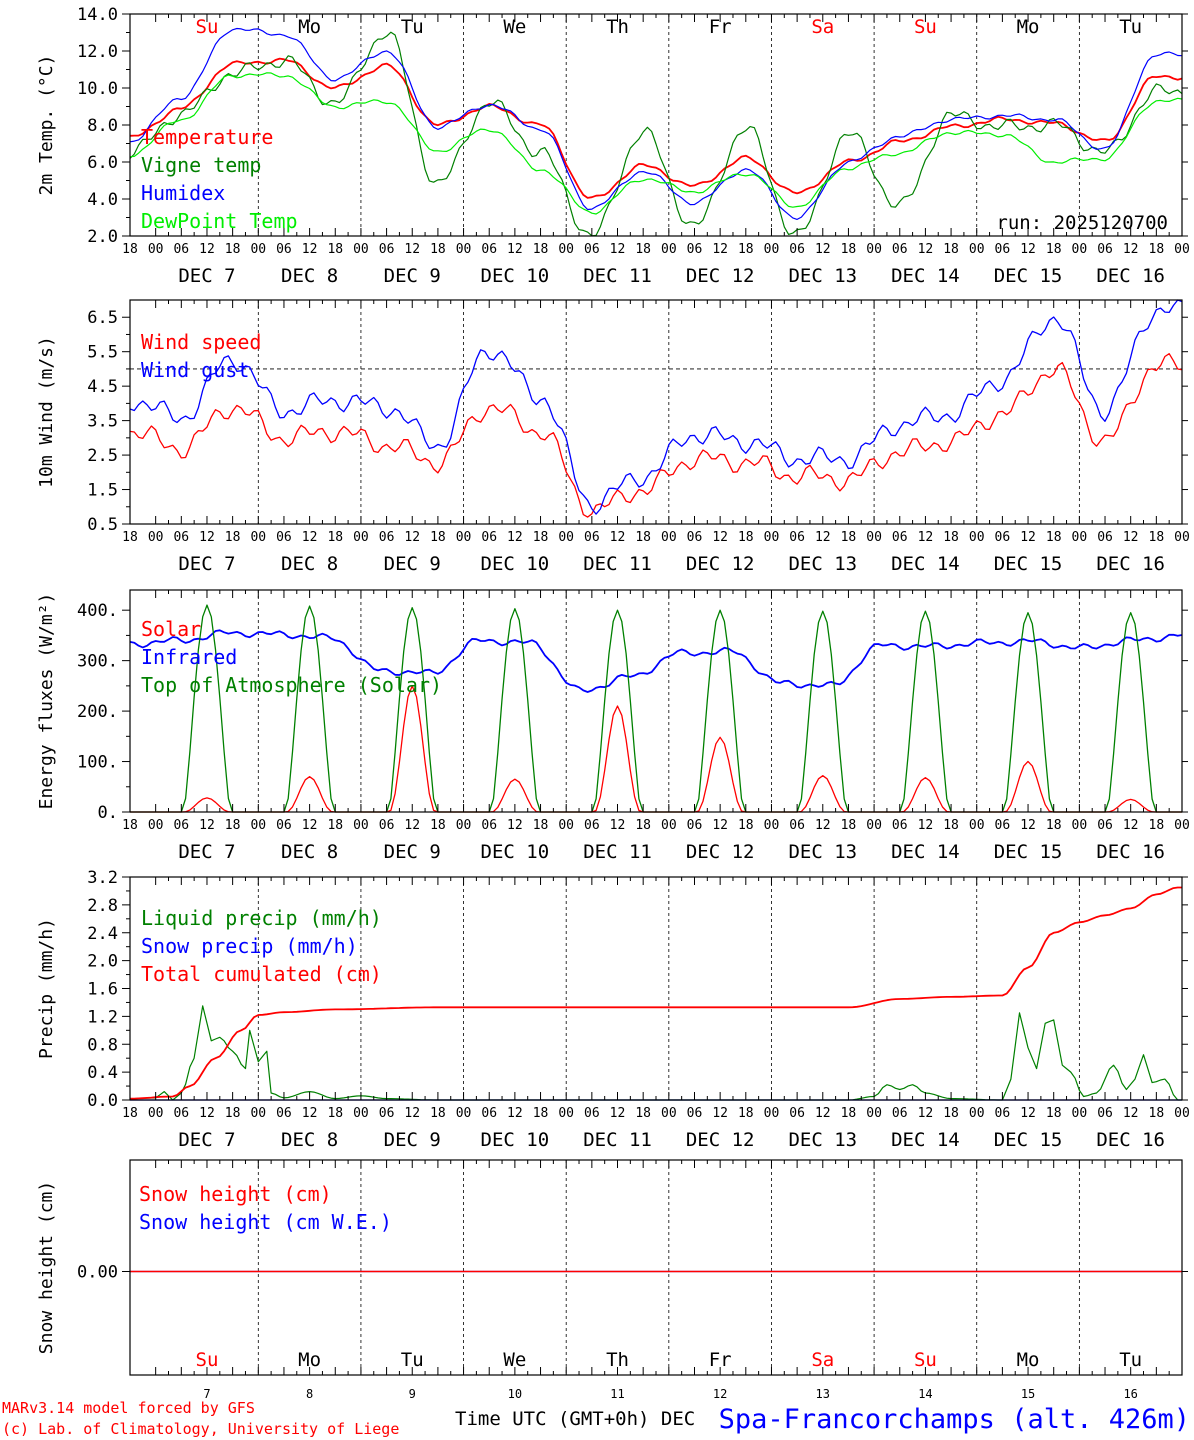 The height and width of the screenshot is (1440, 1194). I want to click on day-number-label: 10, so click(515, 1394).